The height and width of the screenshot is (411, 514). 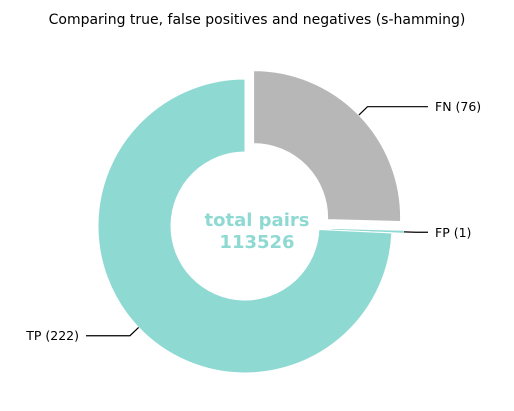 What do you see at coordinates (113, 332) in the screenshot?
I see `leader-line-tp` at bounding box center [113, 332].